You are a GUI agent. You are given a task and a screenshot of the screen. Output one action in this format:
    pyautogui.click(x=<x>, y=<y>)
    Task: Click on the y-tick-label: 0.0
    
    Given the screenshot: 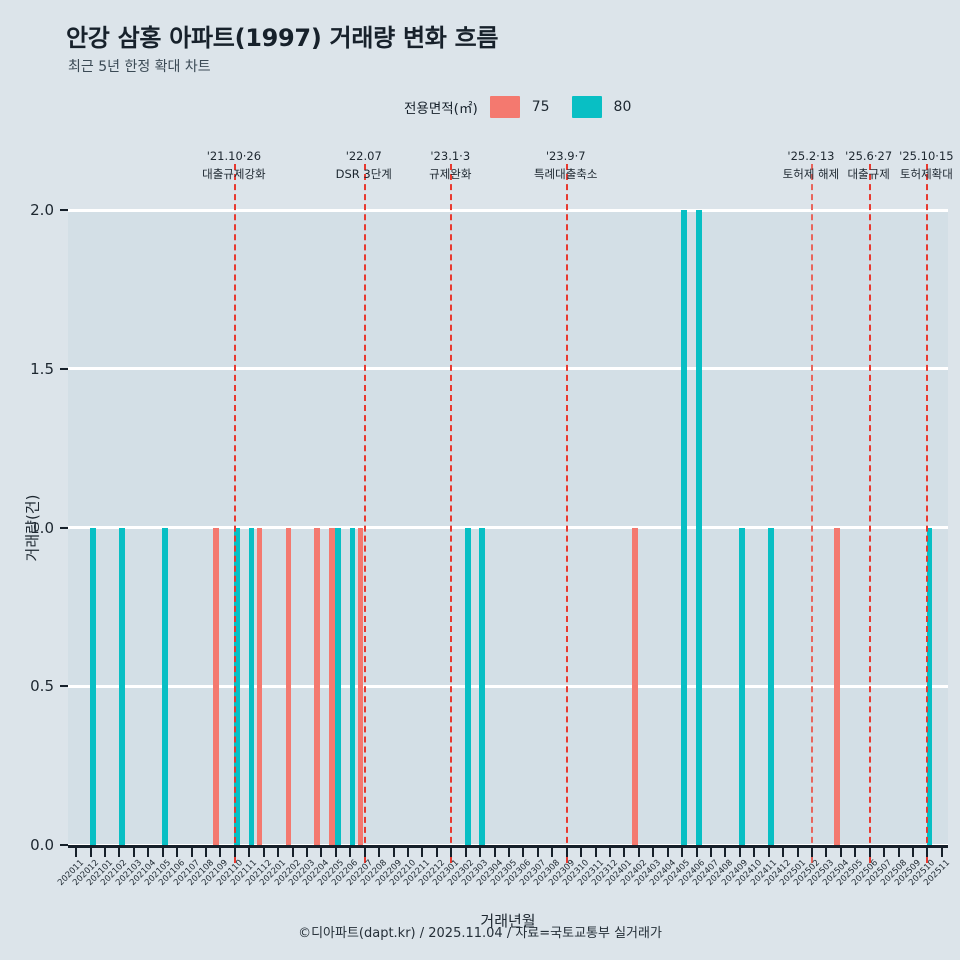 What is the action you would take?
    pyautogui.click(x=42, y=845)
    